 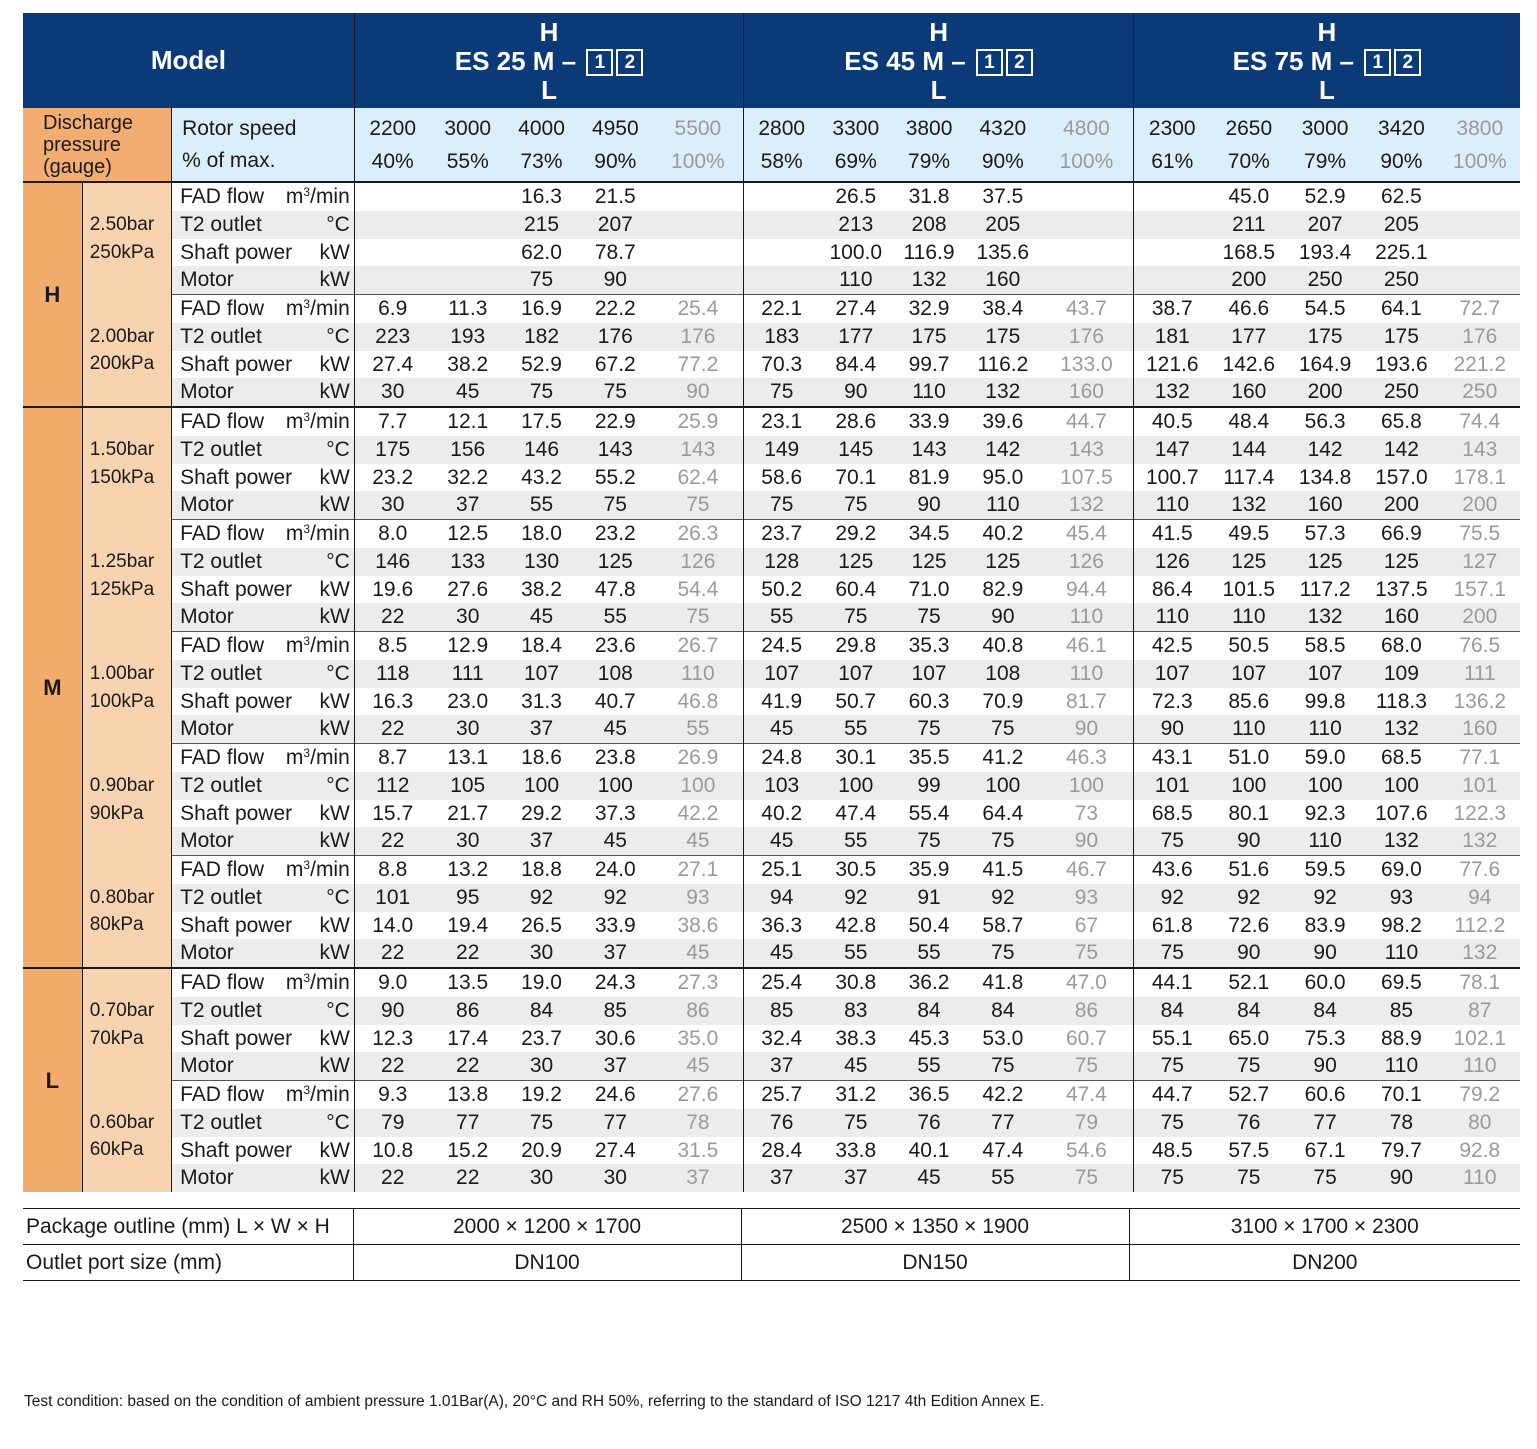 I want to click on value-cell: 98.2, so click(x=1401, y=925).